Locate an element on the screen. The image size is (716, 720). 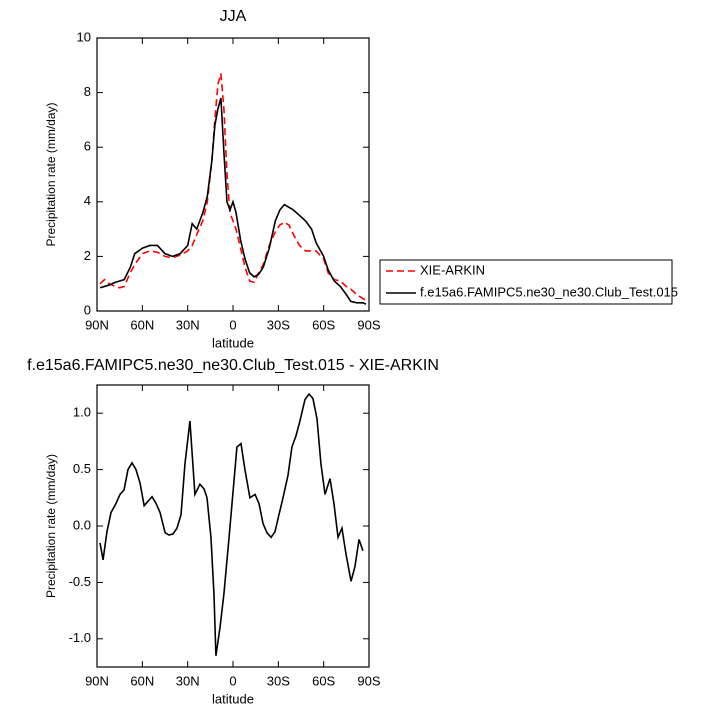
y-tick-label: 1.0 is located at coordinates (82, 412).